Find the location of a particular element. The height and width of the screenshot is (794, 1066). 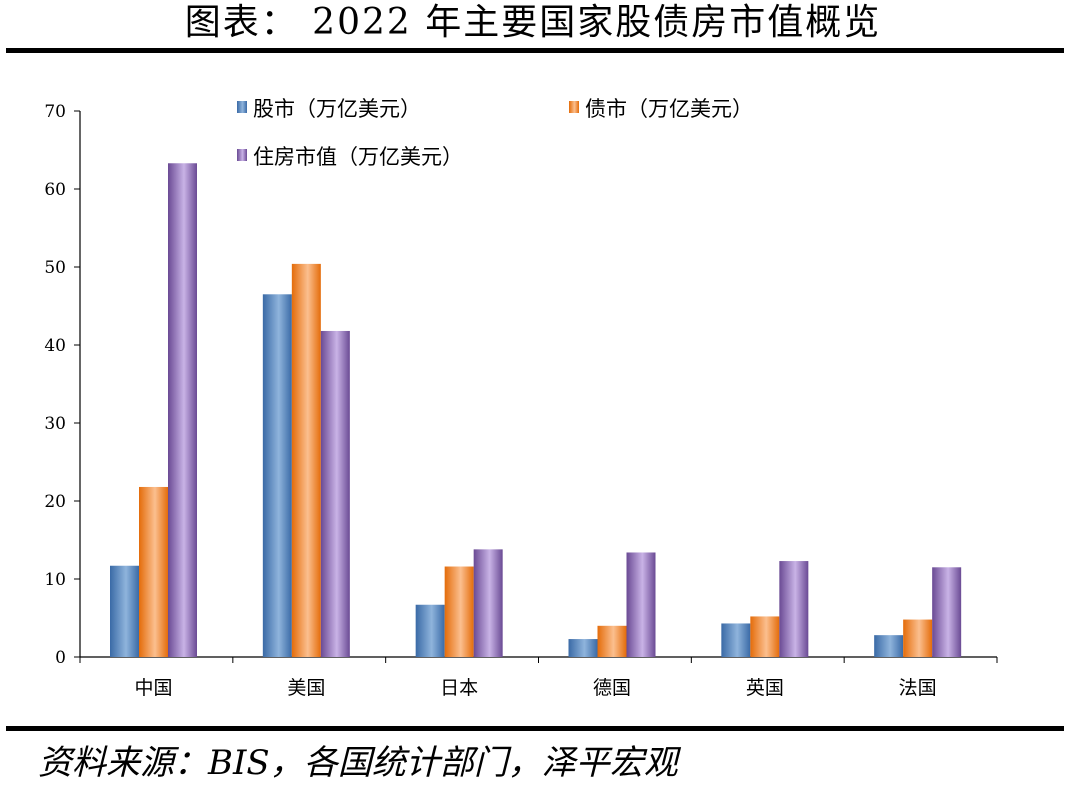

chart-title: 图表： 2022 年主要国家股债房市值概览 is located at coordinates (533, 22).